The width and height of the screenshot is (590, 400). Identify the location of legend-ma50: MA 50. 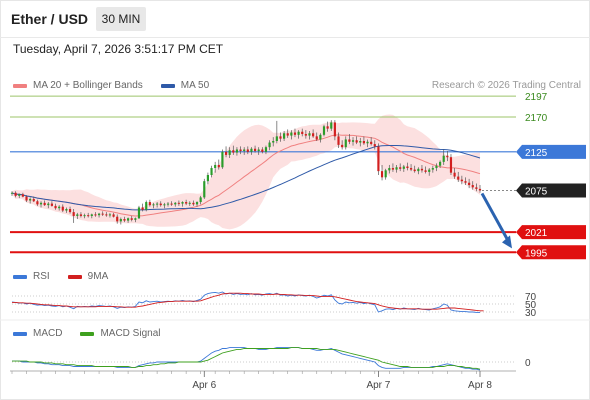
(185, 85).